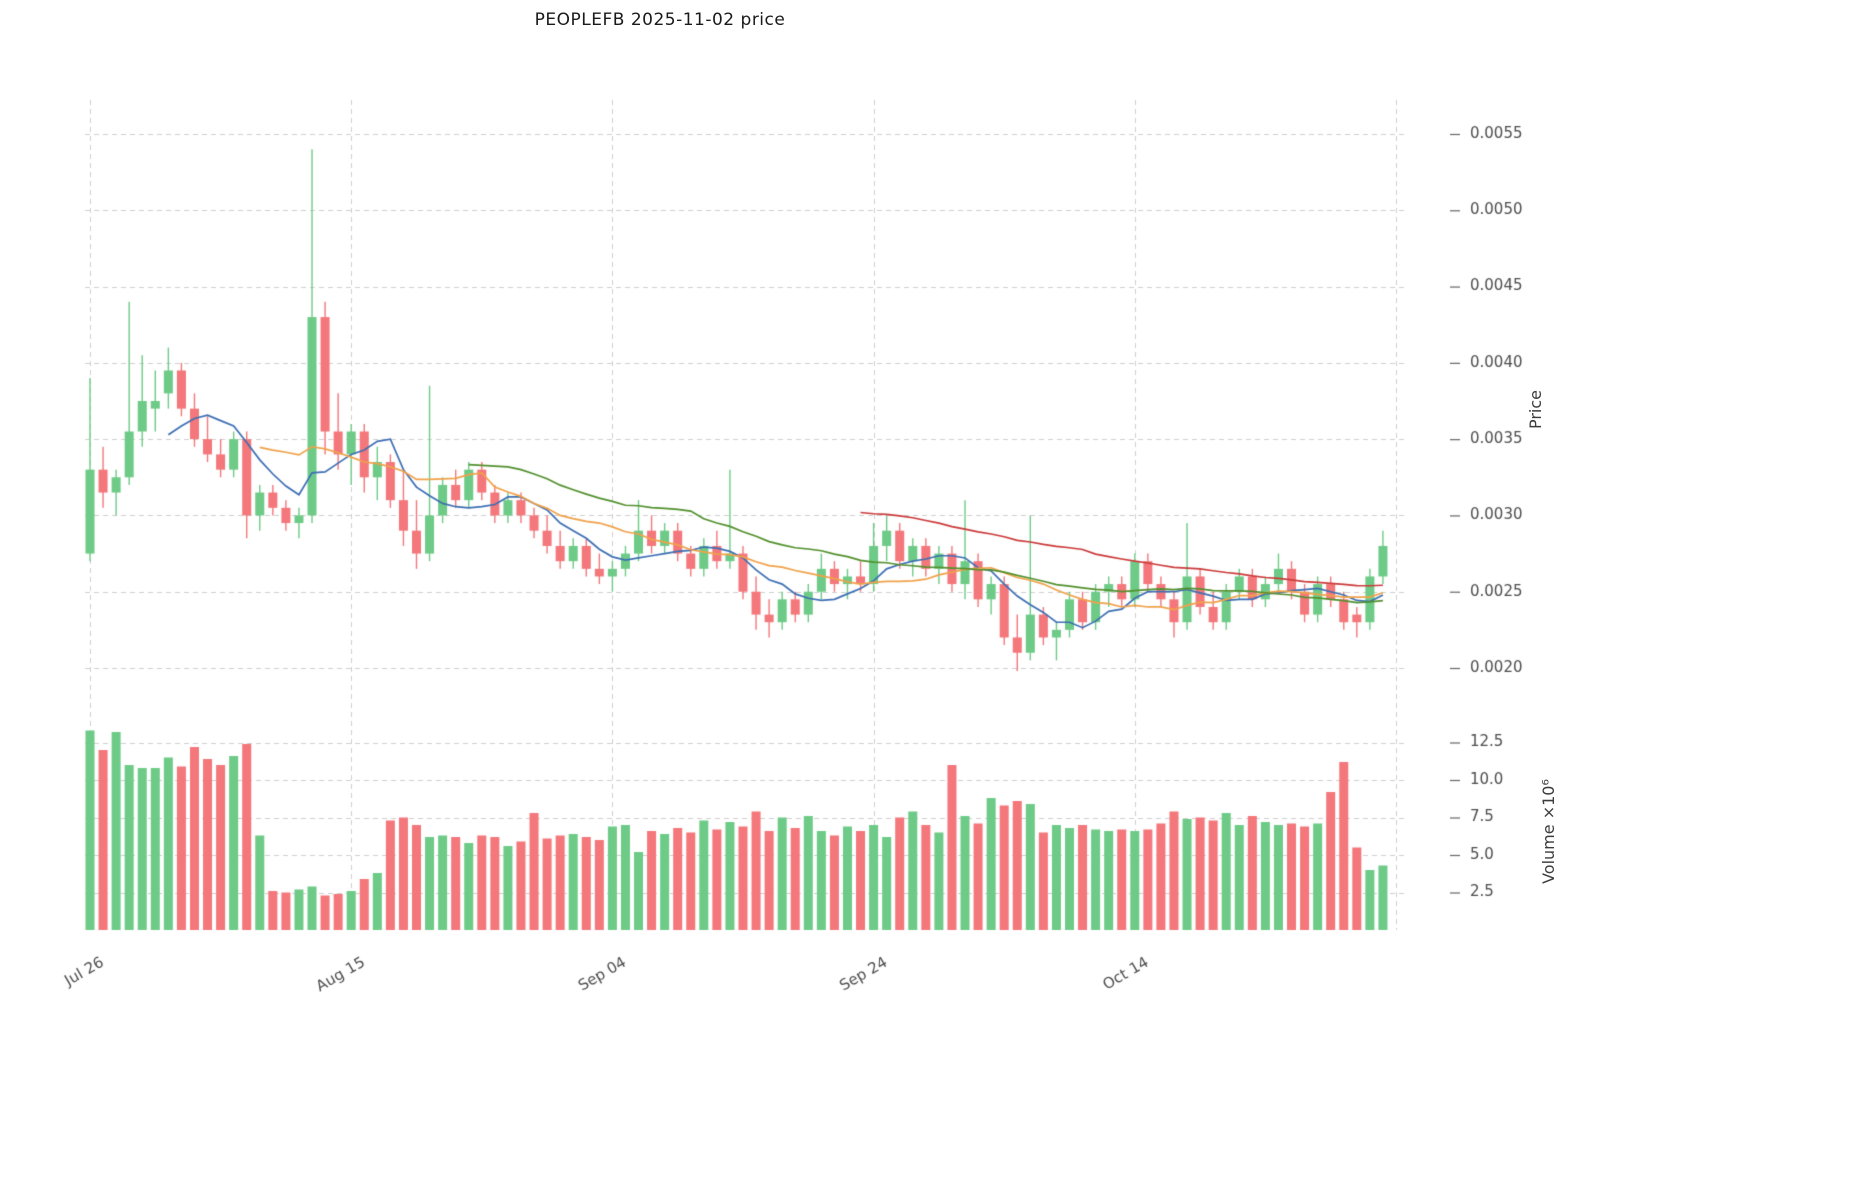 Image resolution: width=1873 pixels, height=1202 pixels. What do you see at coordinates (1536, 409) in the screenshot?
I see `price-axis-label: Price` at bounding box center [1536, 409].